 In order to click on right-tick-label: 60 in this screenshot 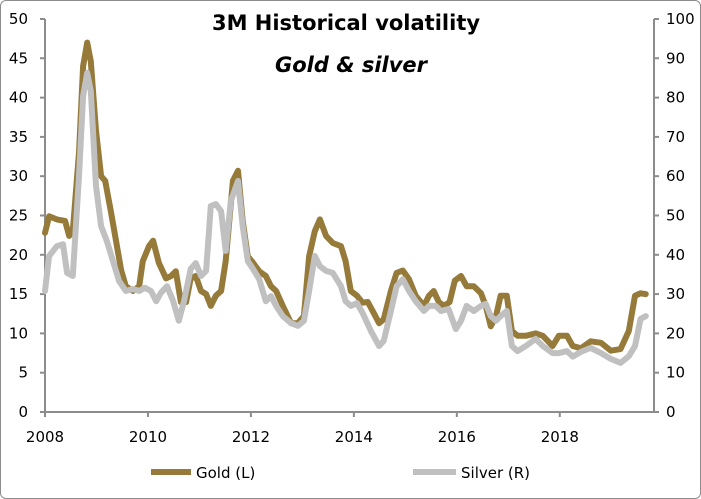, I will do `click(675, 176)`.